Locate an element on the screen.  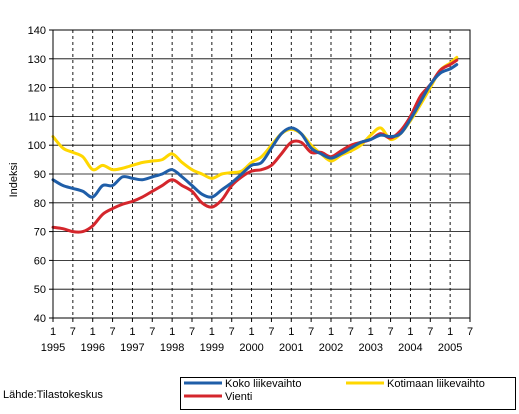
x-year-label: 1997 is located at coordinates (132, 348).